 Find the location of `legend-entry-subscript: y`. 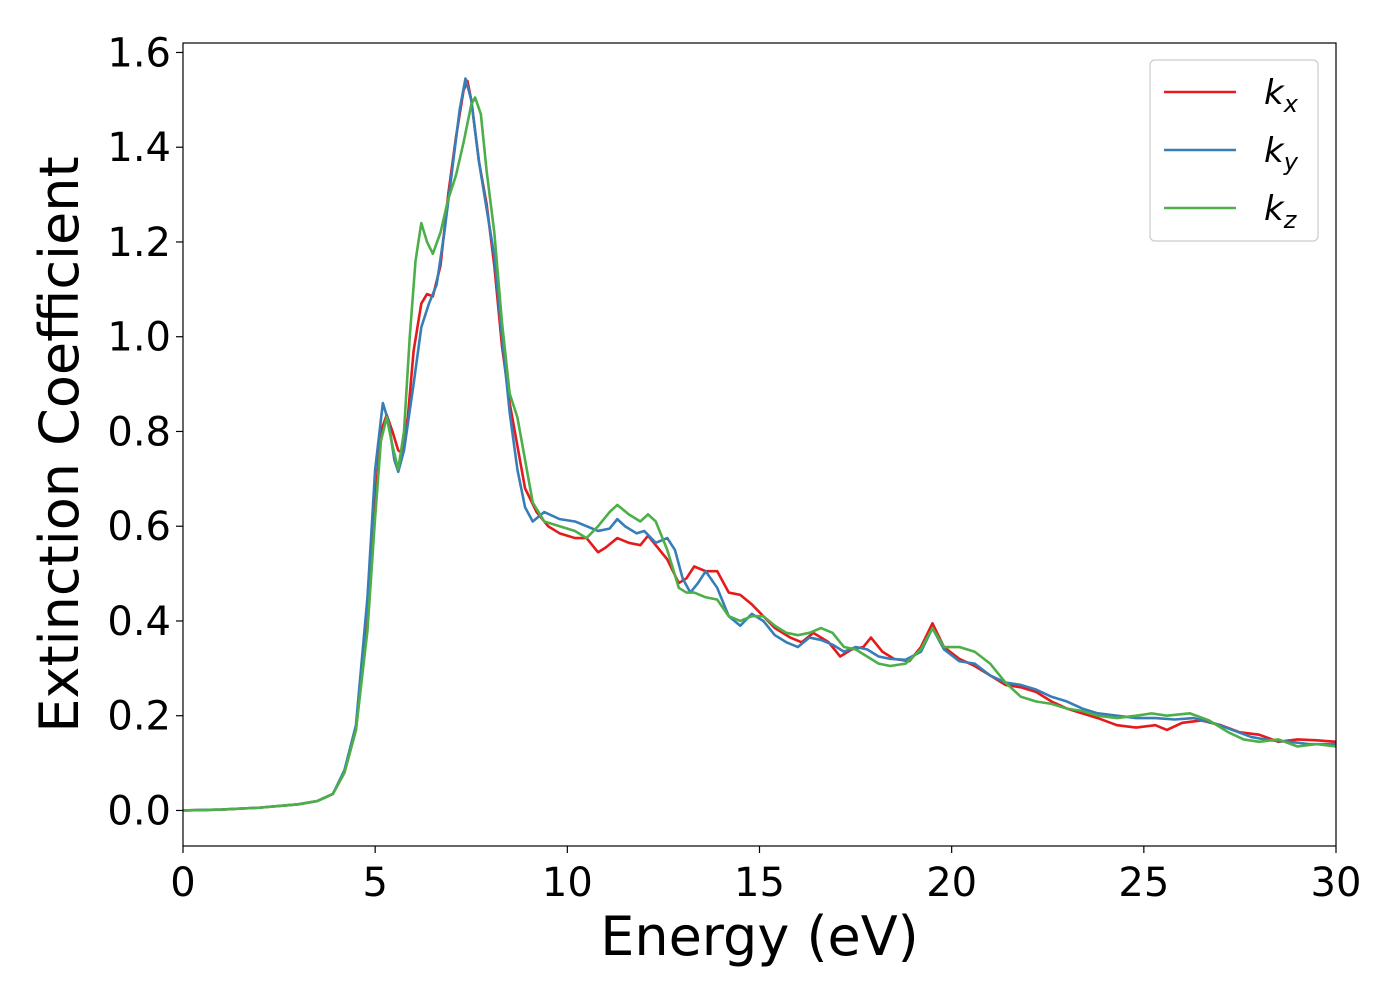

legend-entry-subscript: y is located at coordinates (1291, 162).